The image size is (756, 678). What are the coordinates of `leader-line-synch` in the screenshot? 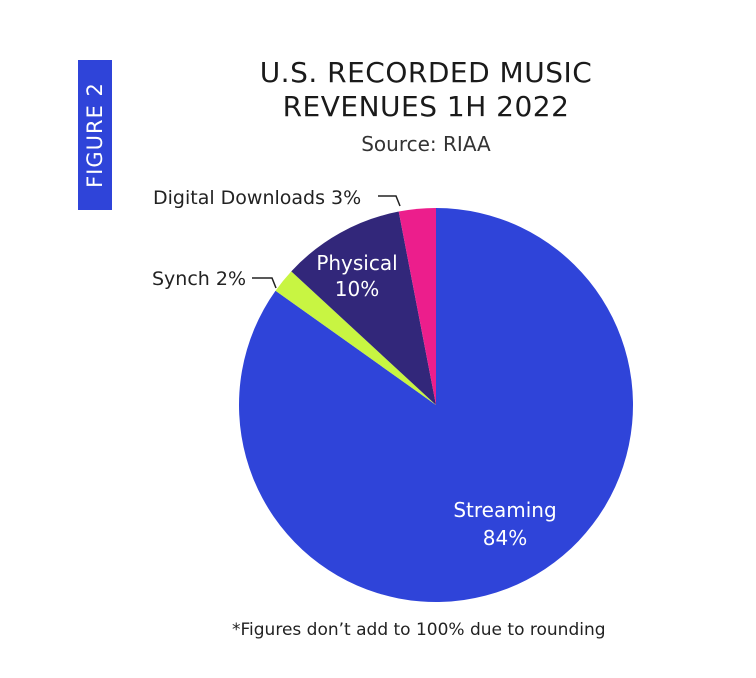 It's located at (264, 283).